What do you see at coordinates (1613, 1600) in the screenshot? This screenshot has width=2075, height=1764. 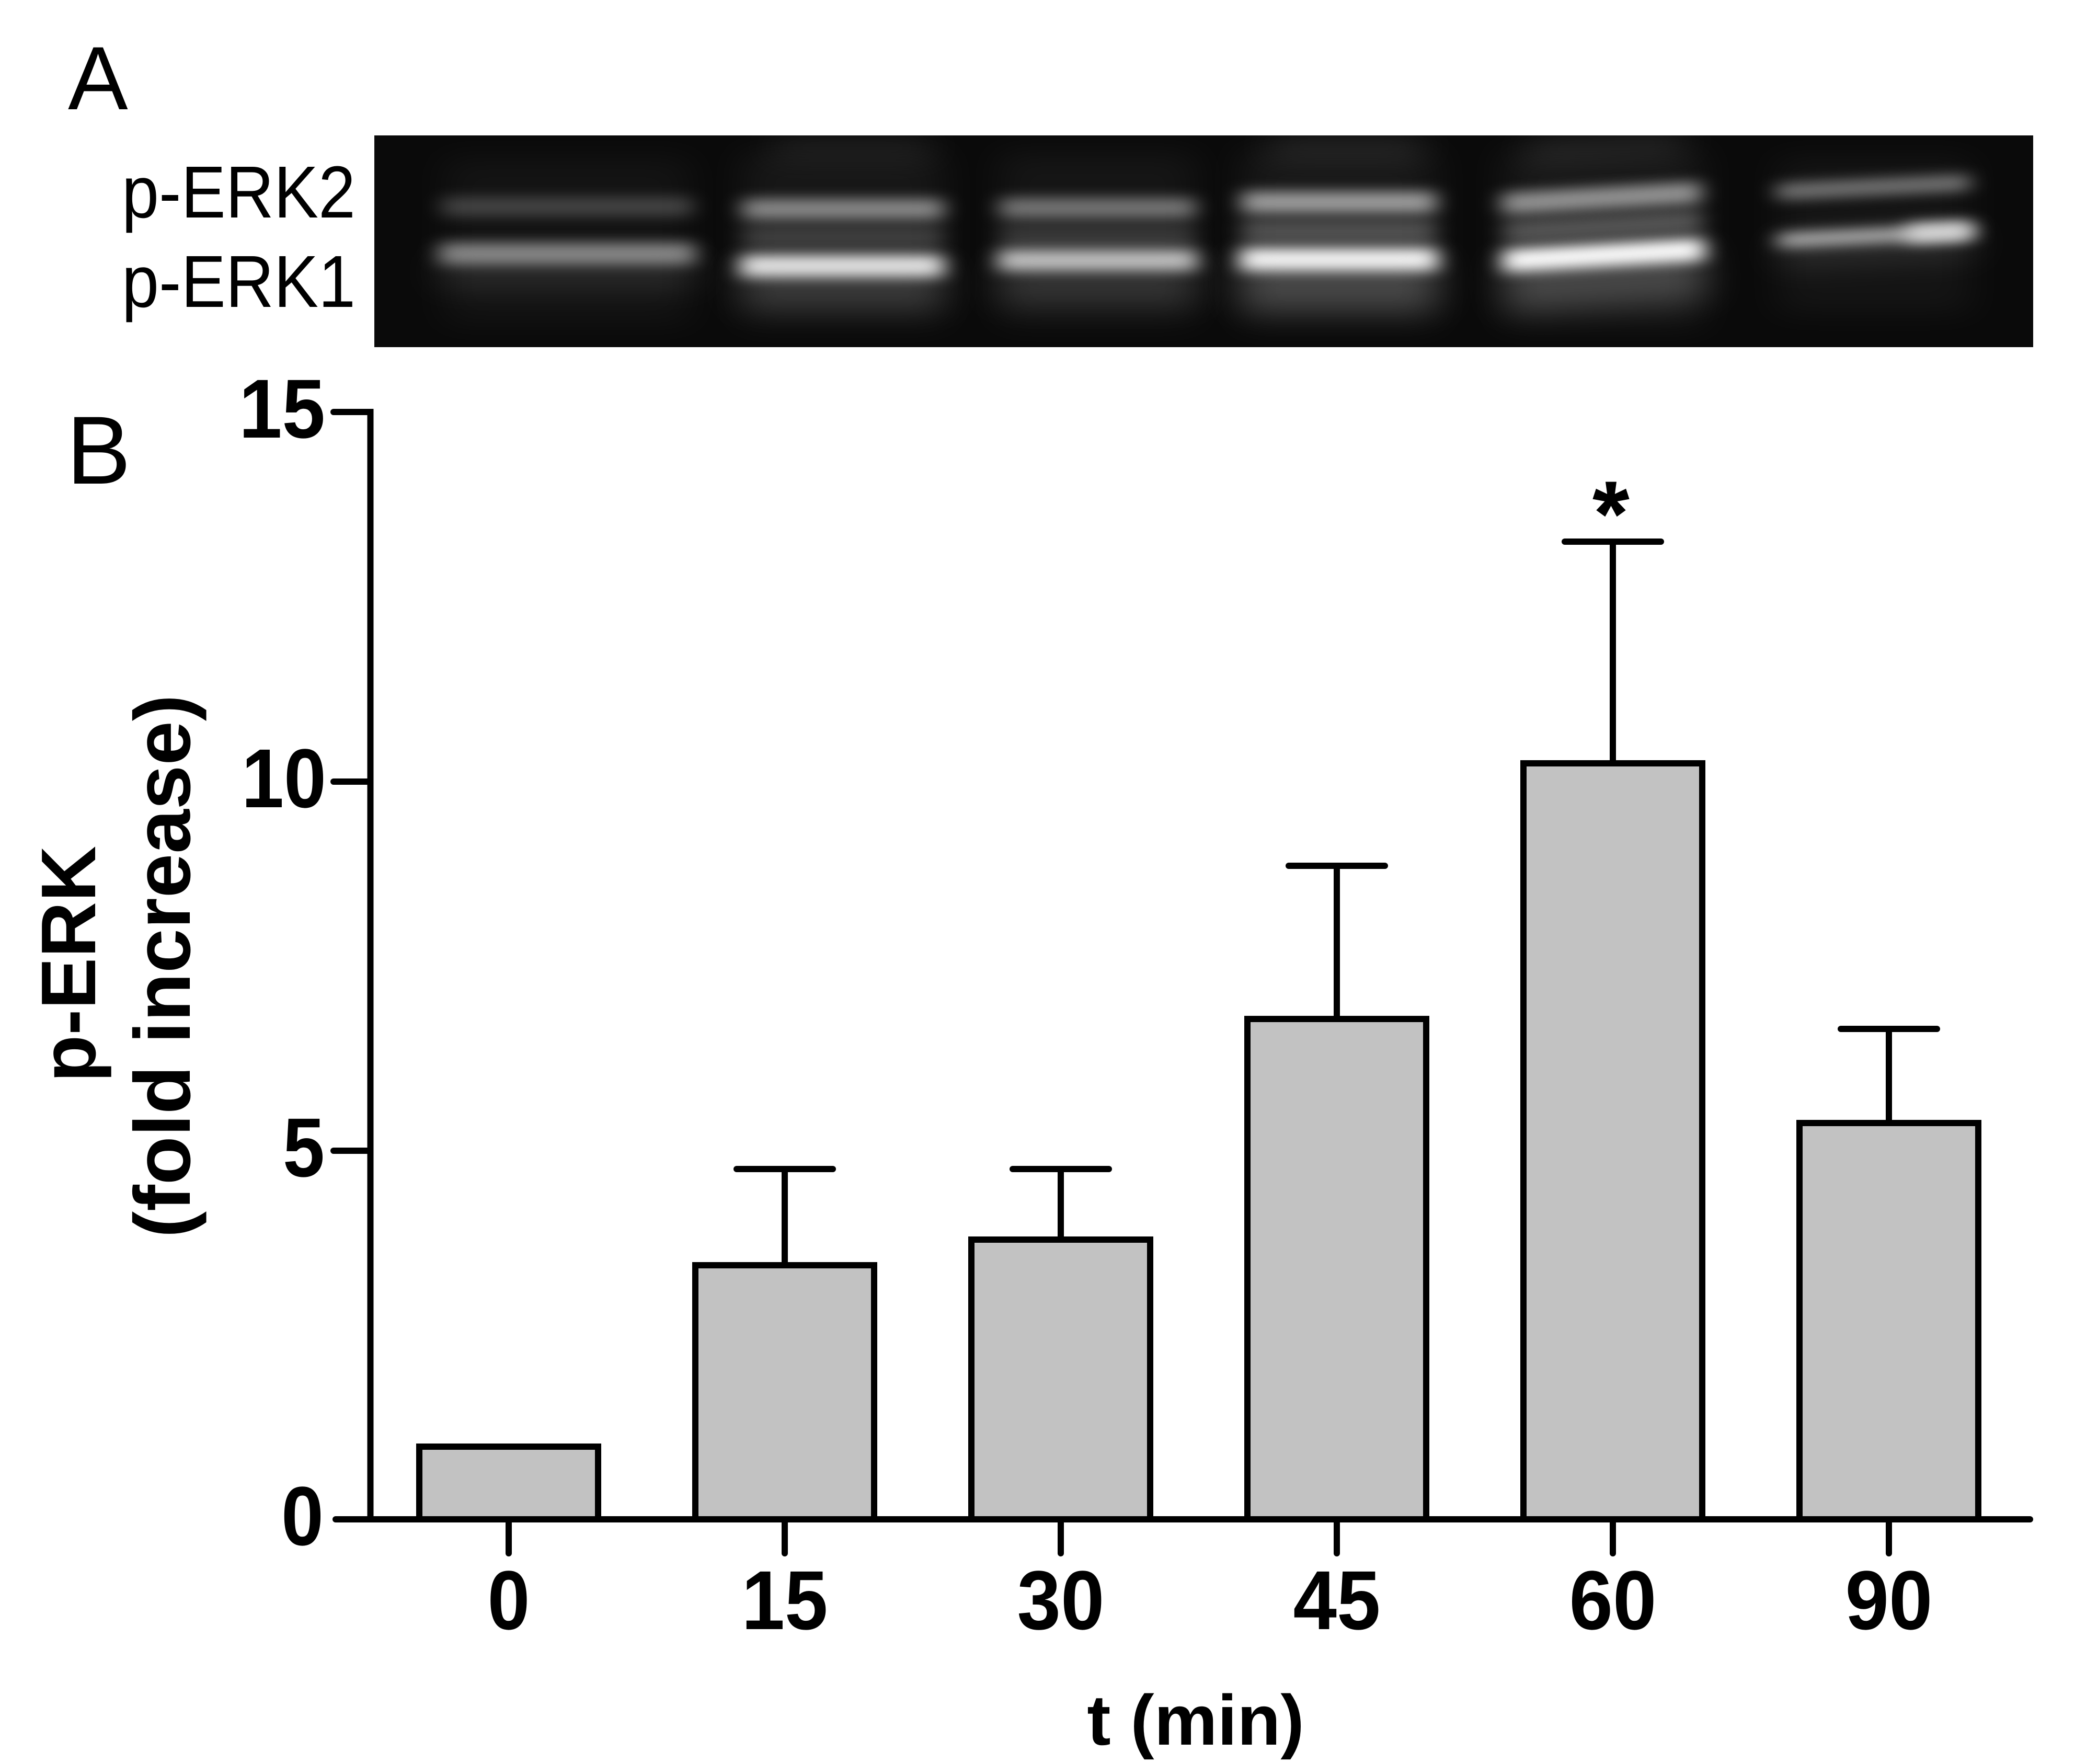 I see `svg-text: 60` at bounding box center [1613, 1600].